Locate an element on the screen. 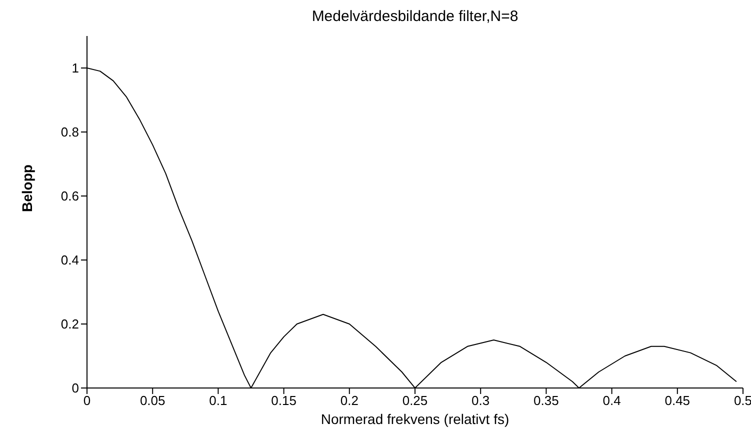  chart-title: Medelvärdesbildande filter,N=8 is located at coordinates (415, 16).